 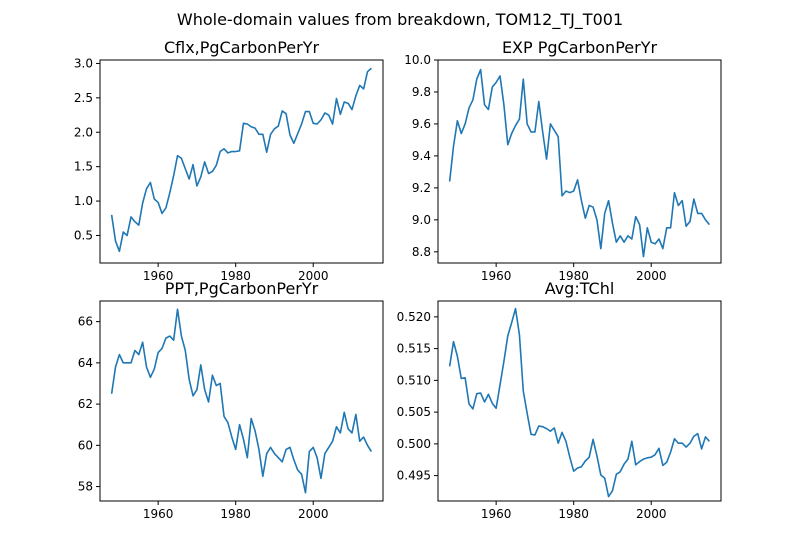 I want to click on y-tick-label: 2.0, so click(x=83, y=132).